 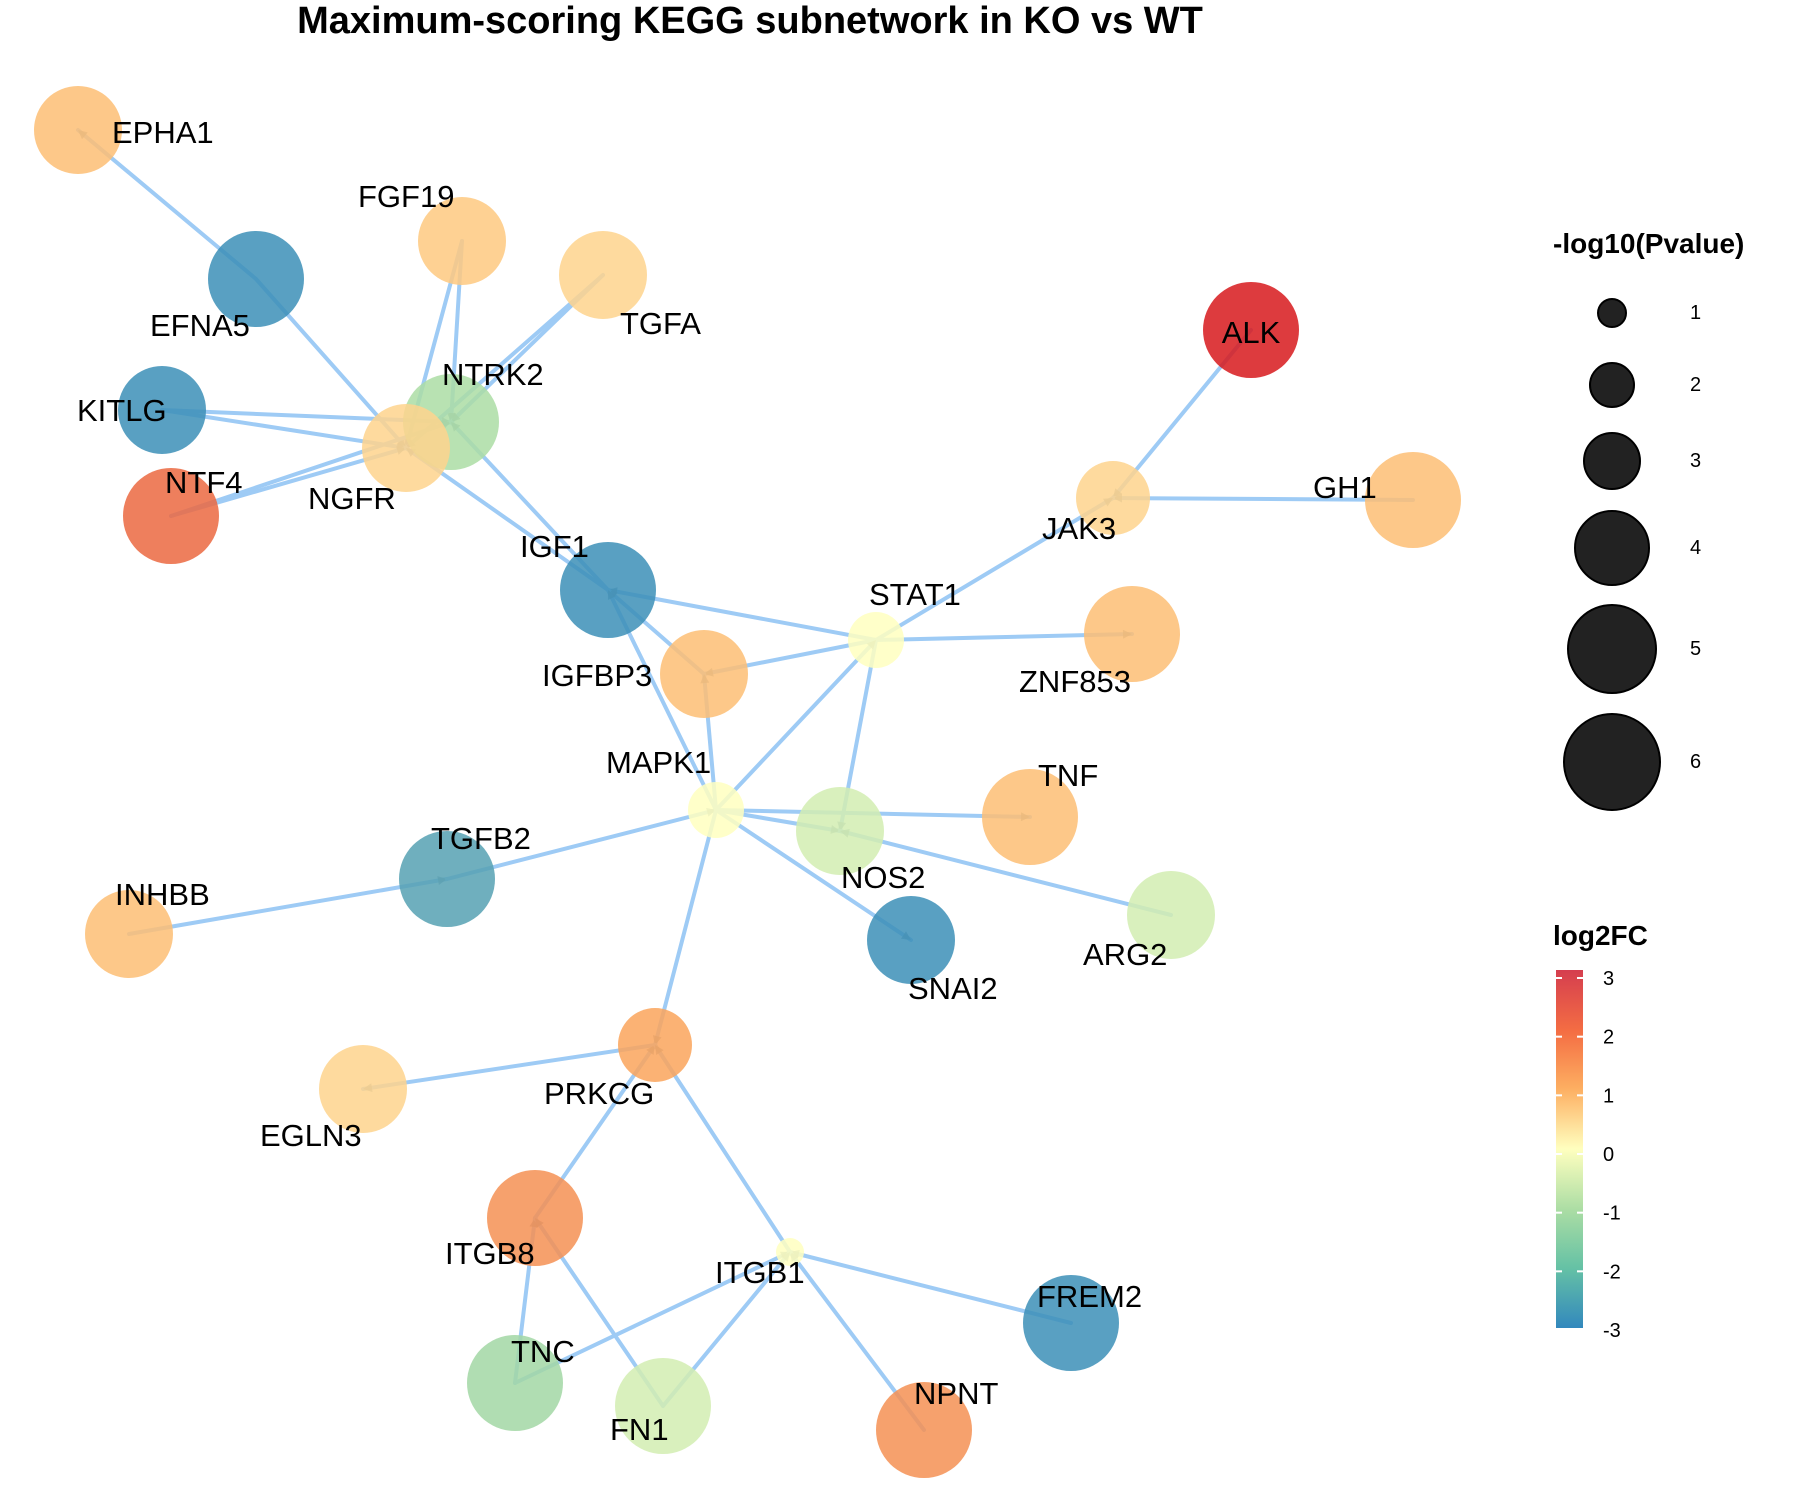 I want to click on size-legend-label: 2, so click(x=1696, y=385).